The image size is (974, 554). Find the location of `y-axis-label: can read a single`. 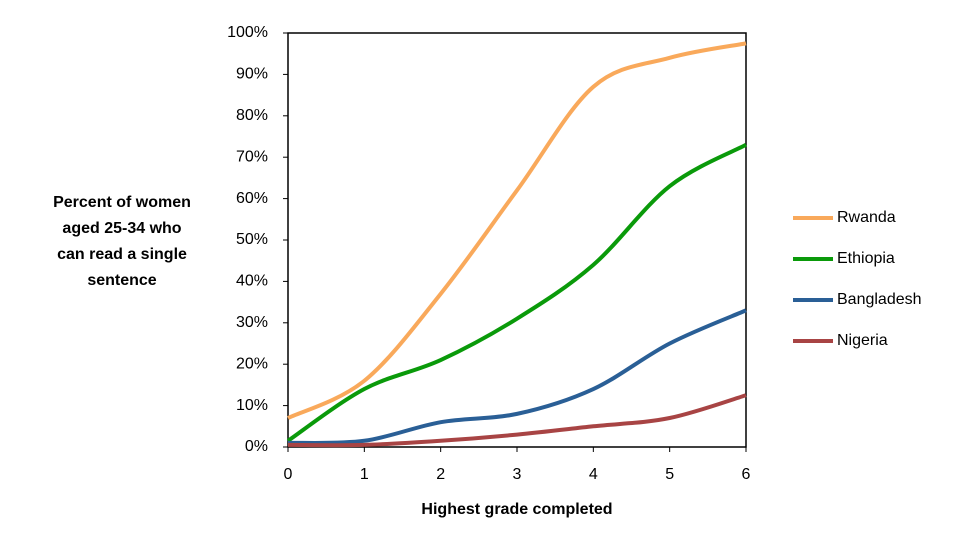

y-axis-label: can read a single is located at coordinates (122, 254).